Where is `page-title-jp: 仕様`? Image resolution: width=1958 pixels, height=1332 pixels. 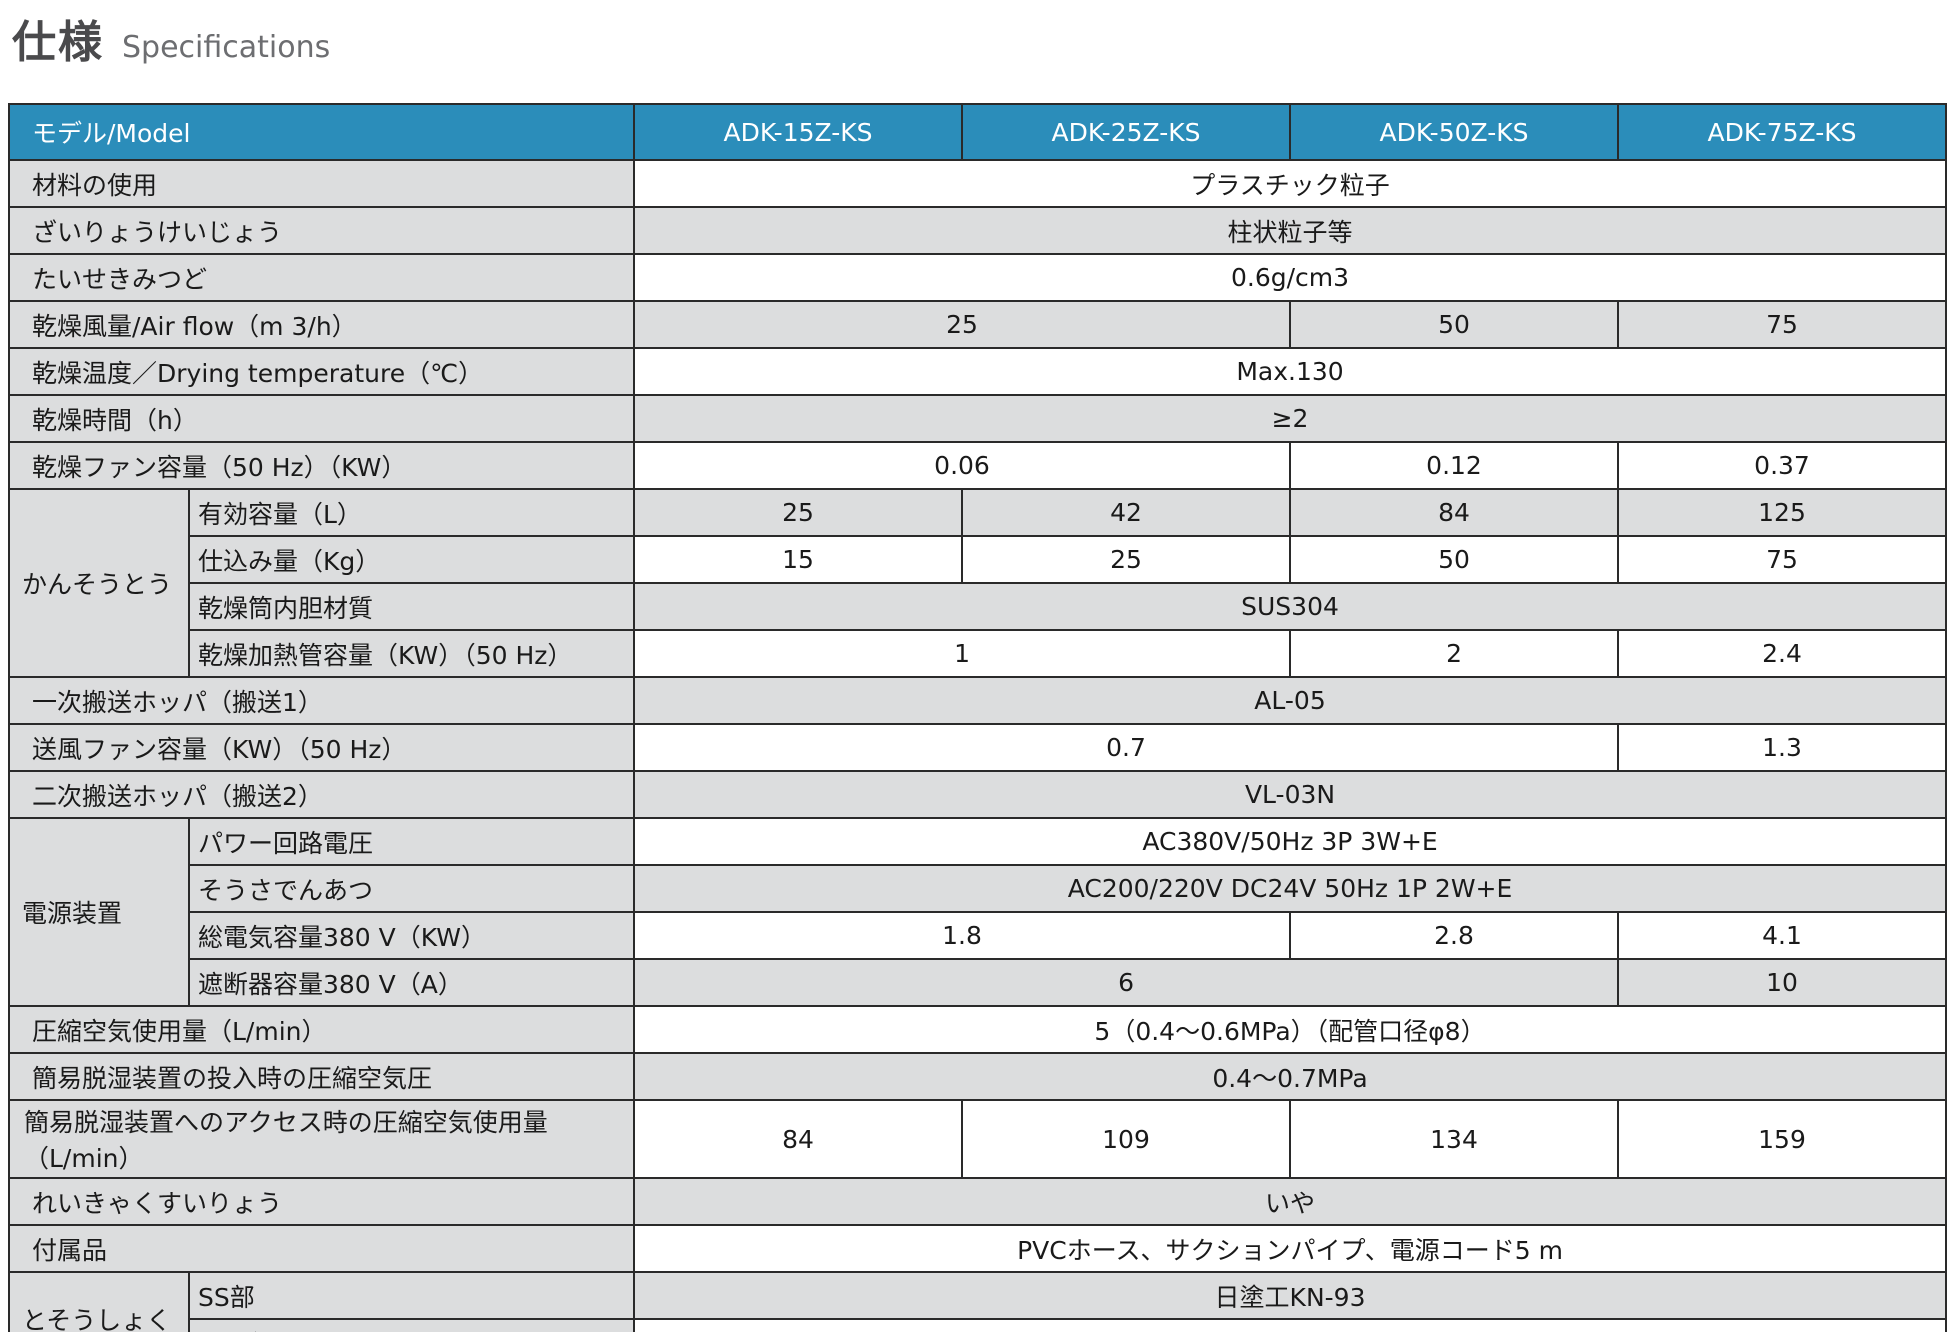 page-title-jp: 仕様 is located at coordinates (58, 42).